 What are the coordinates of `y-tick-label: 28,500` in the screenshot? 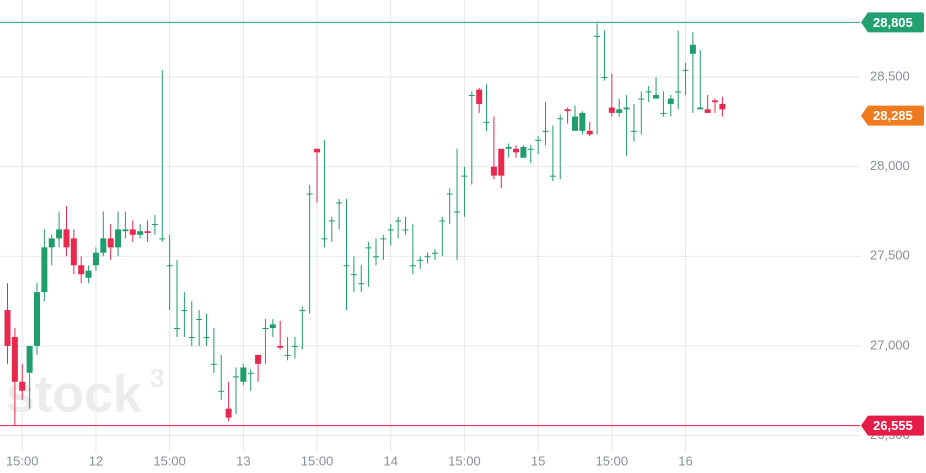 It's located at (890, 76).